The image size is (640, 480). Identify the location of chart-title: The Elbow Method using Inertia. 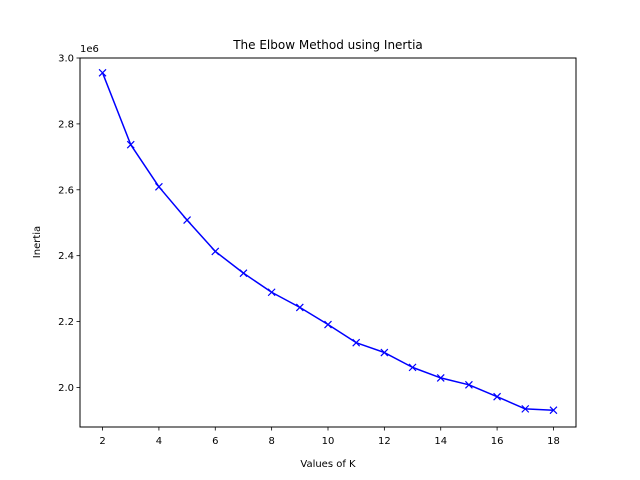
(327, 45).